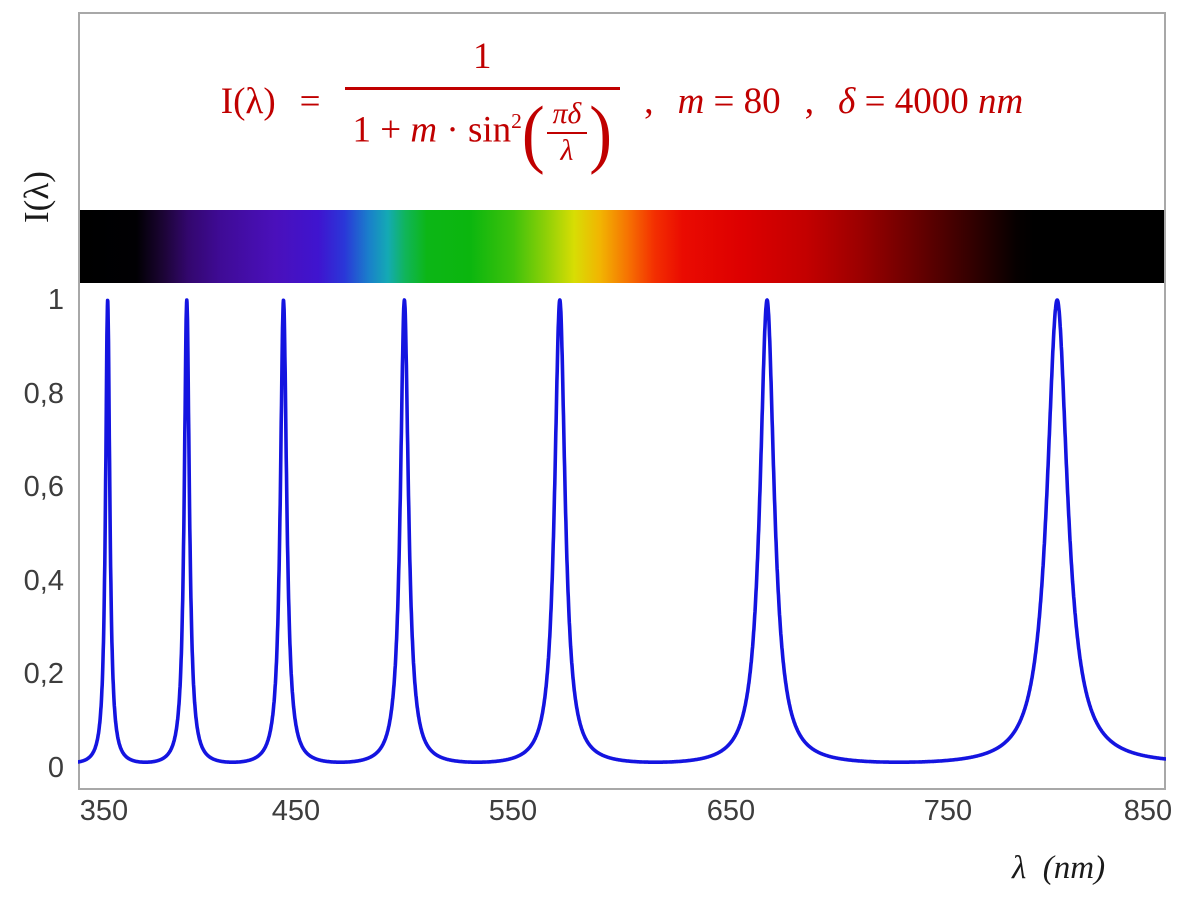  I want to click on inner-denominator: λ, so click(567, 151).